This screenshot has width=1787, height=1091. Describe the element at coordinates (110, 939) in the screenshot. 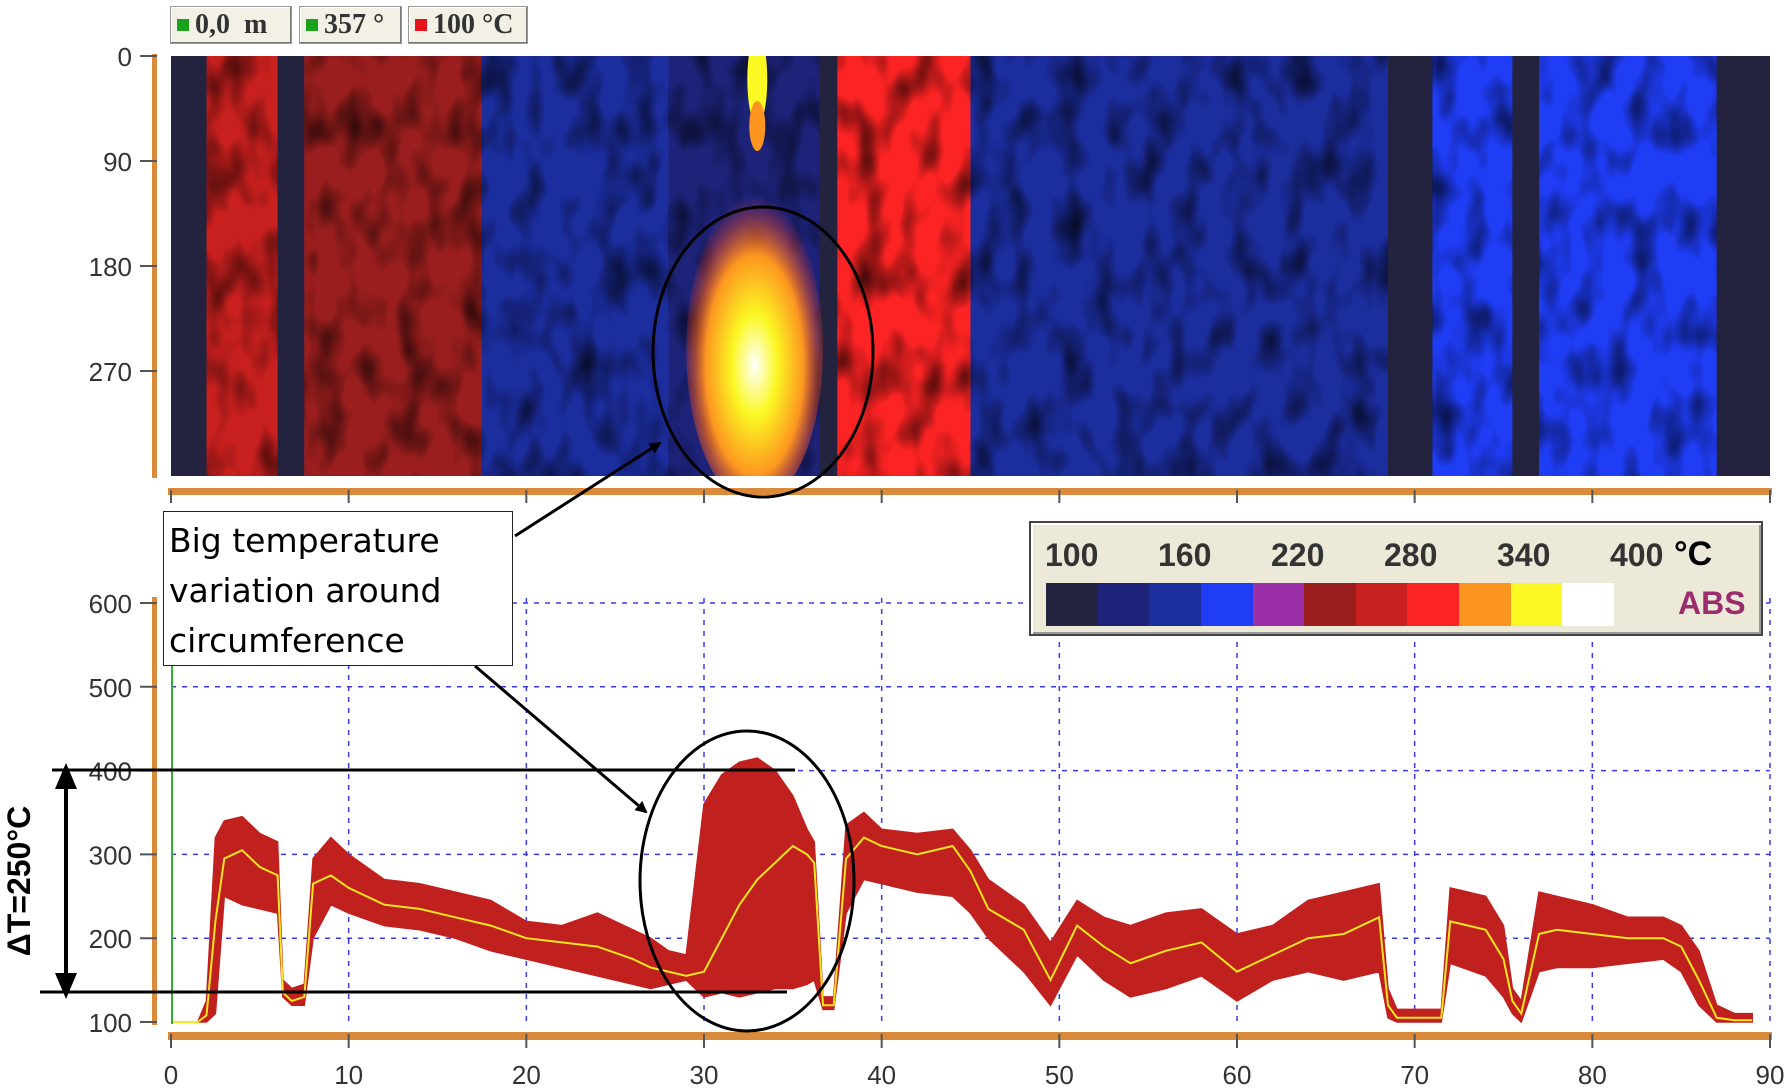

I see `line-y-tick-label: 200` at that location.